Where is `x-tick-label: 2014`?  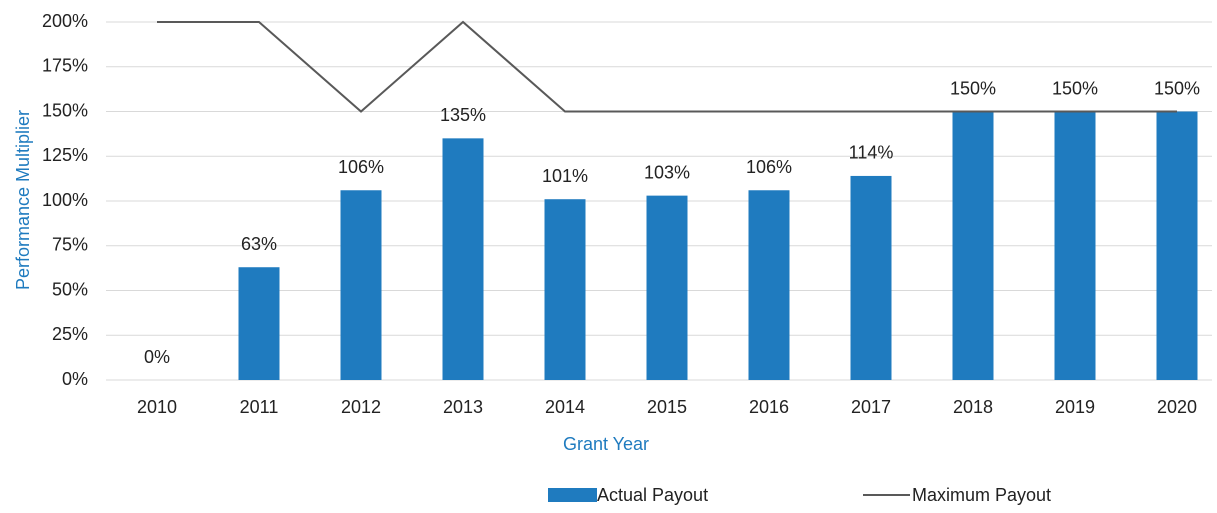 x-tick-label: 2014 is located at coordinates (565, 407).